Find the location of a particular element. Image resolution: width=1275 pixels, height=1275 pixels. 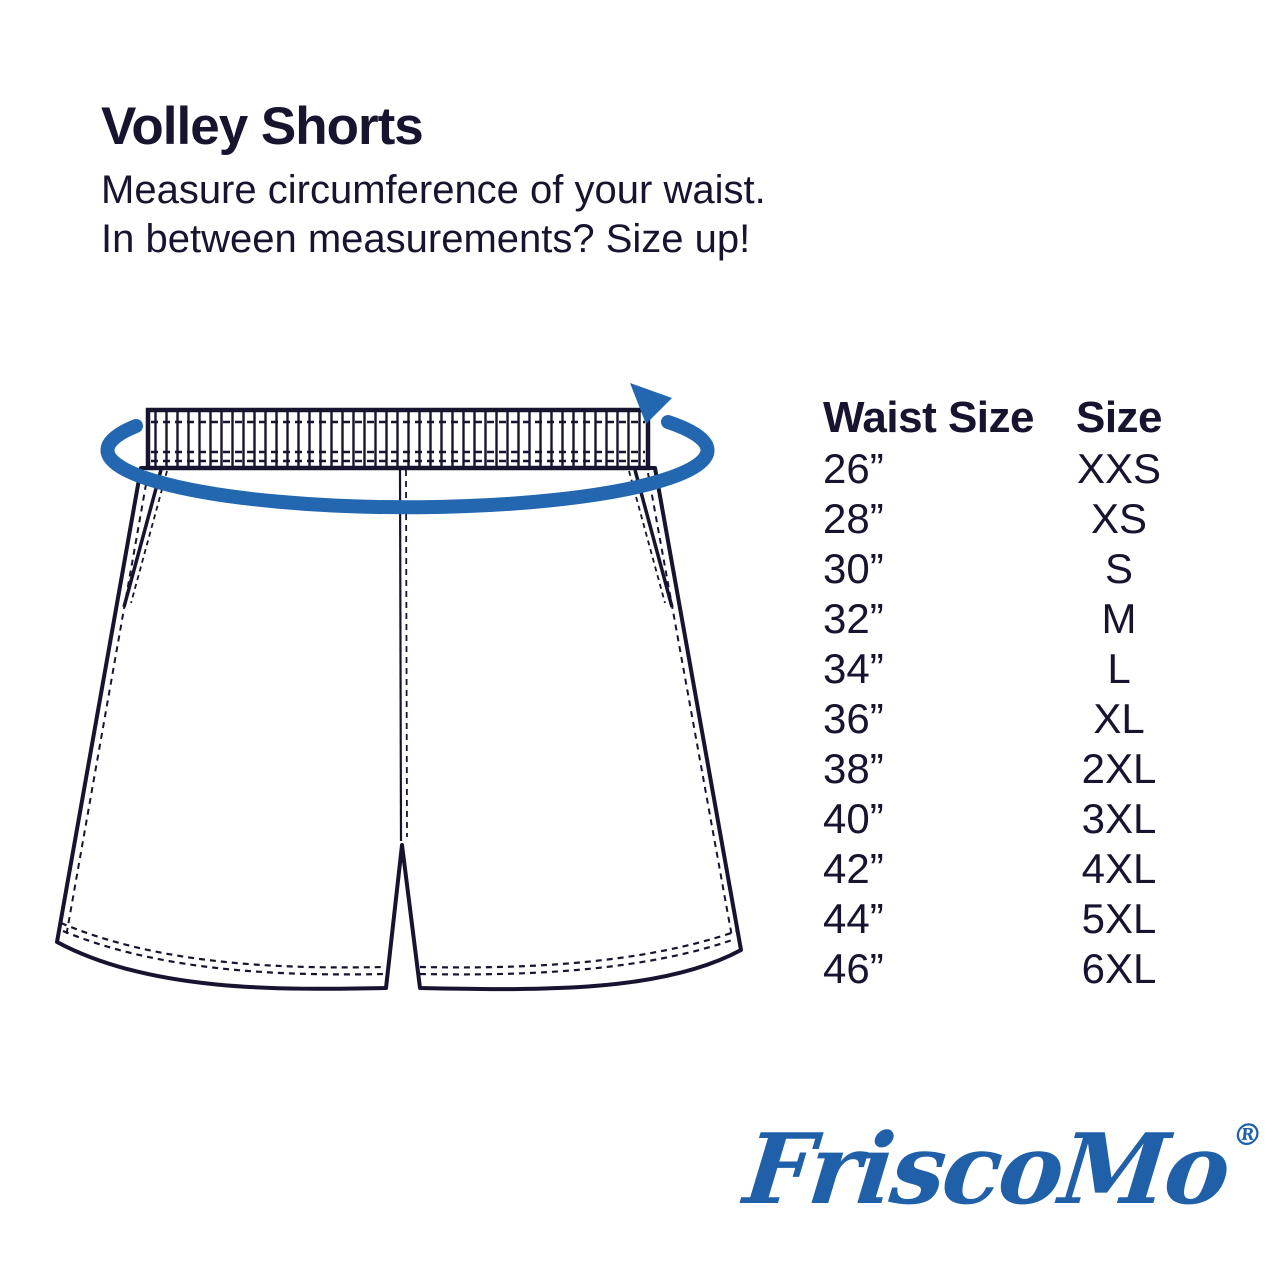

waistband-border is located at coordinates (398, 439).